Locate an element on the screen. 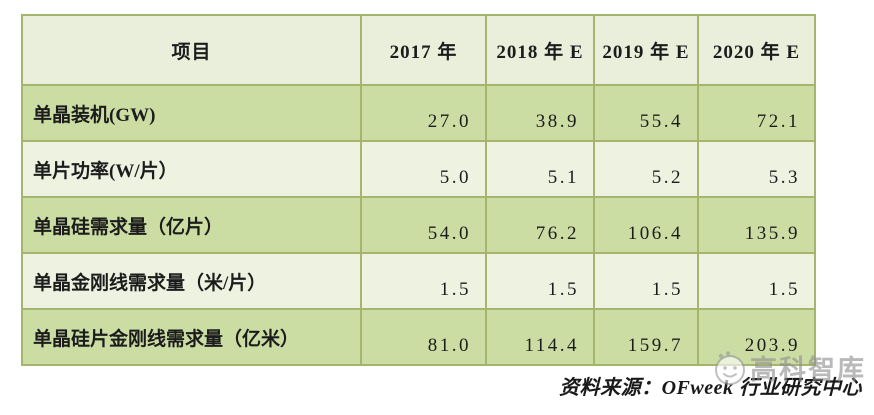  table-row: 单晶装机(GW) 27.0 38.9 55.4 72.1 is located at coordinates (418, 113).